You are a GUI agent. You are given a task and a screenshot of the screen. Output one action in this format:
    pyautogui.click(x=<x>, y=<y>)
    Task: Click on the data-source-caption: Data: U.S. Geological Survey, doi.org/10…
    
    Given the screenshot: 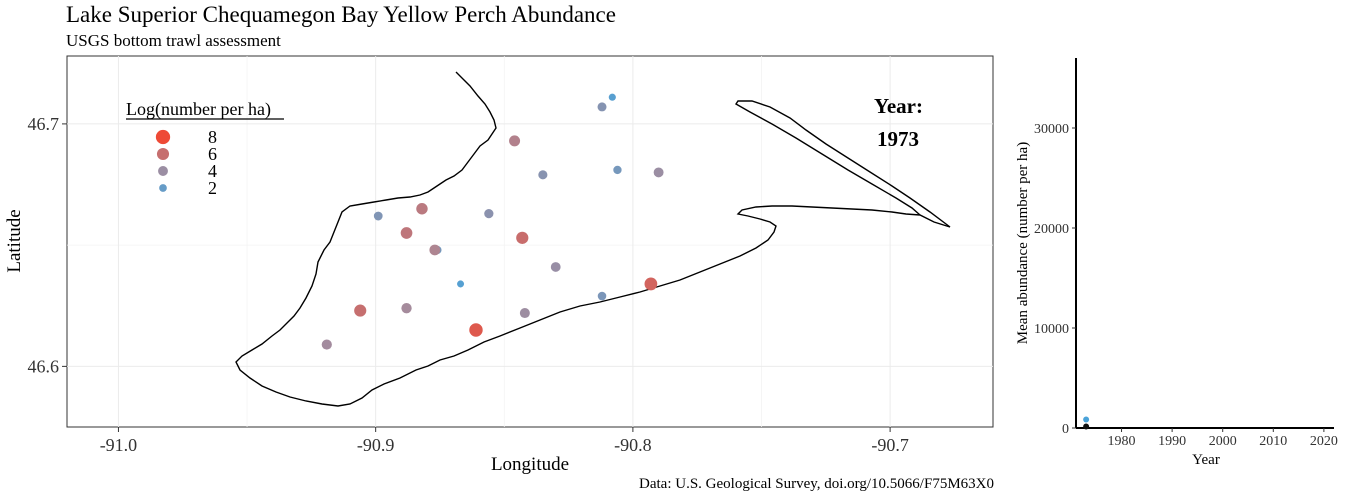 What is the action you would take?
    pyautogui.click(x=816, y=484)
    